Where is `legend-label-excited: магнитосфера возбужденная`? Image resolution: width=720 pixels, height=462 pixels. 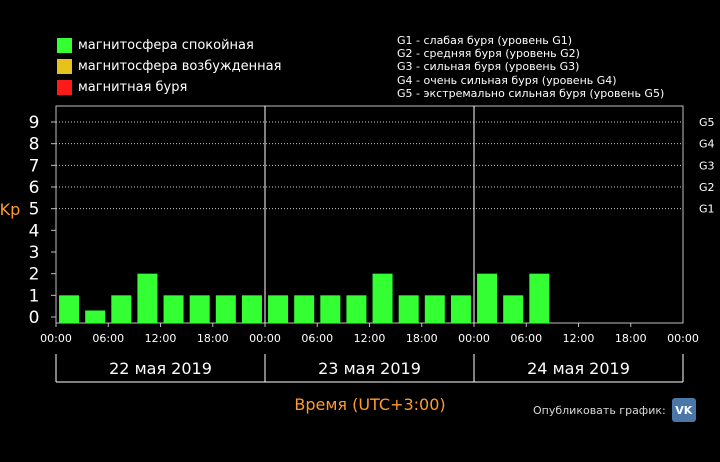
legend-label-excited: магнитосфера возбужденная is located at coordinates (180, 66).